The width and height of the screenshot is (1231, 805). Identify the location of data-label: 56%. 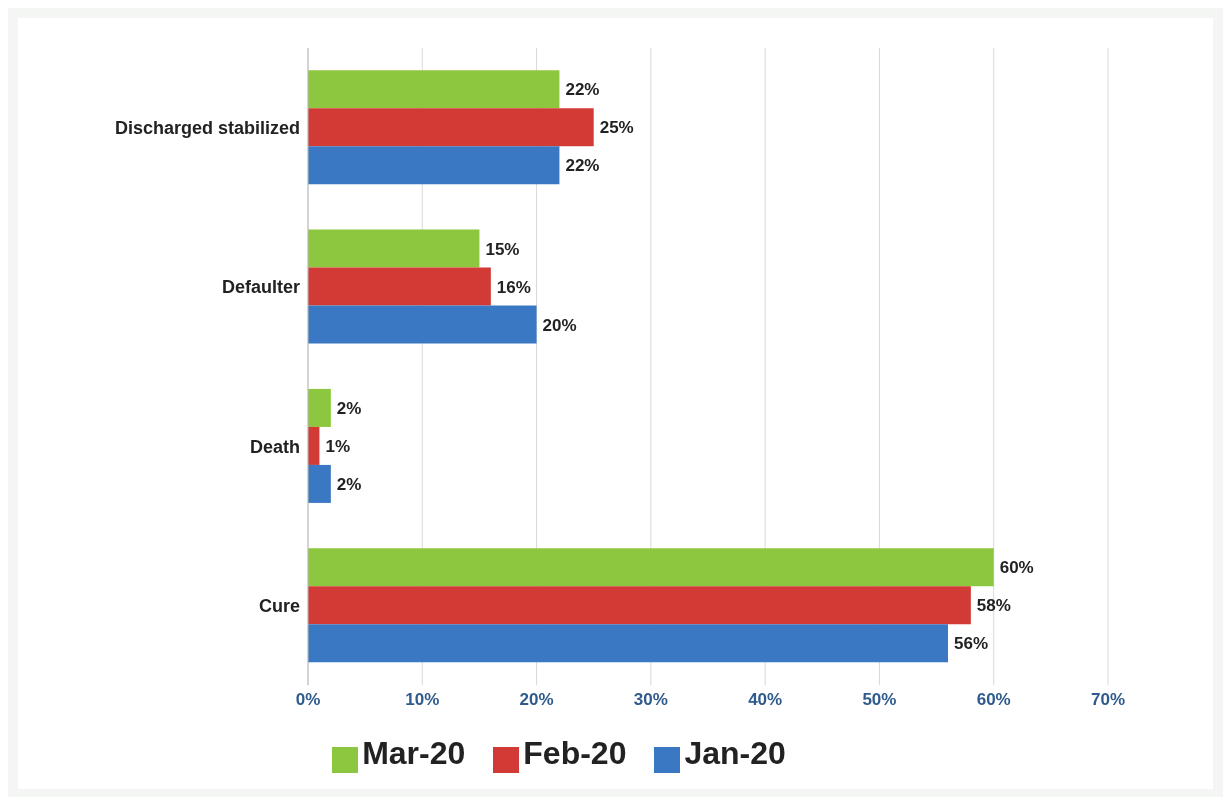
(971, 644).